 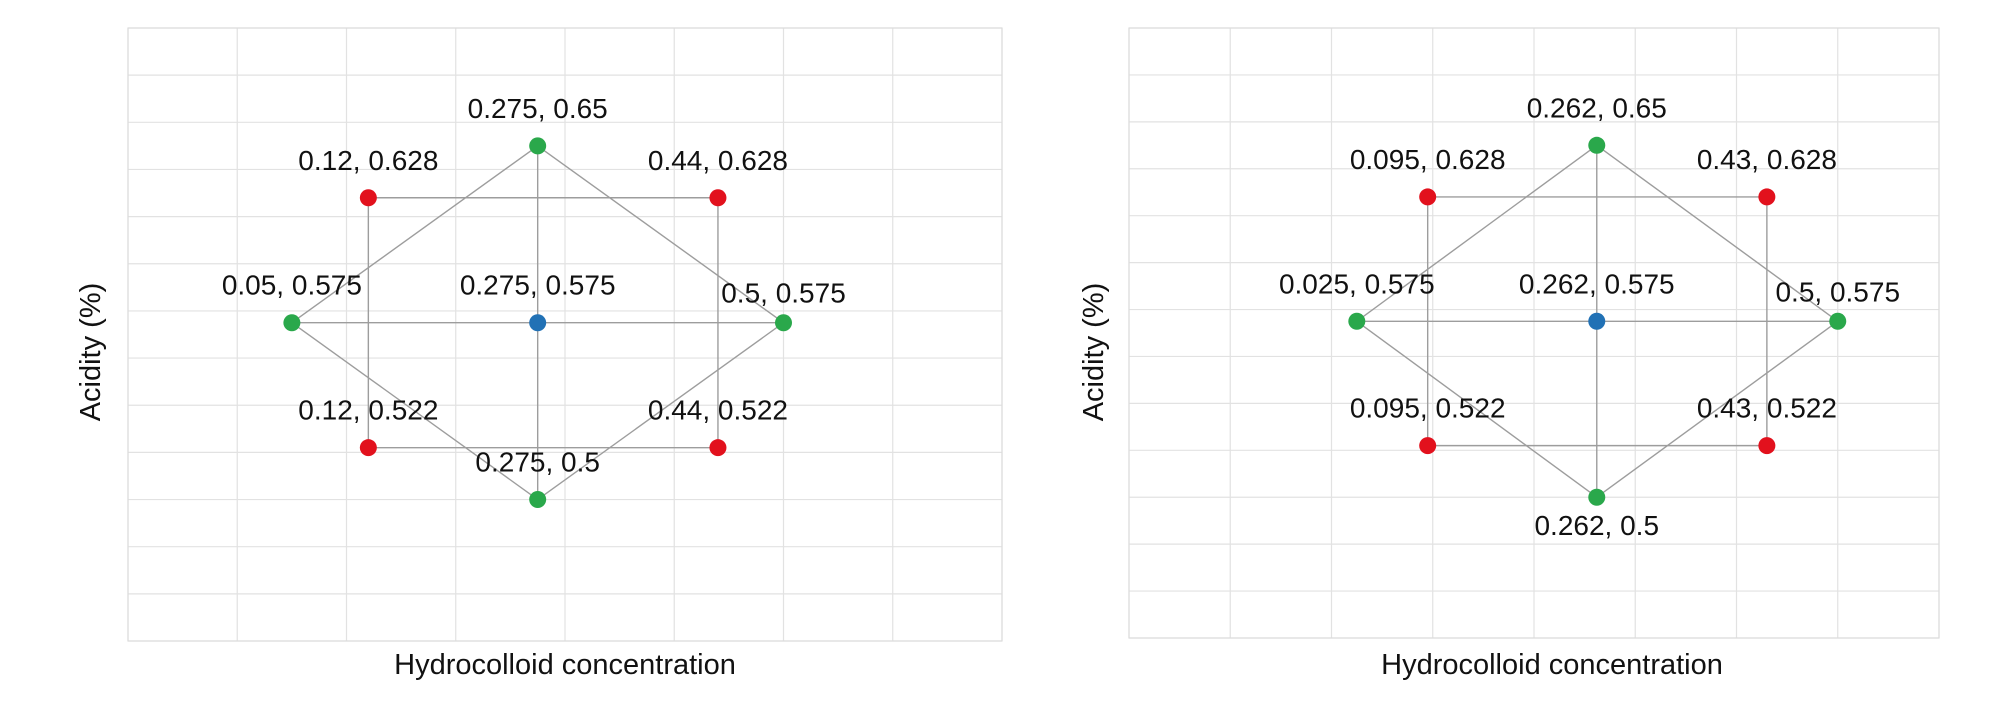 What do you see at coordinates (368, 160) in the screenshot?
I see `chart-left-point-label: 0.12, 0.628` at bounding box center [368, 160].